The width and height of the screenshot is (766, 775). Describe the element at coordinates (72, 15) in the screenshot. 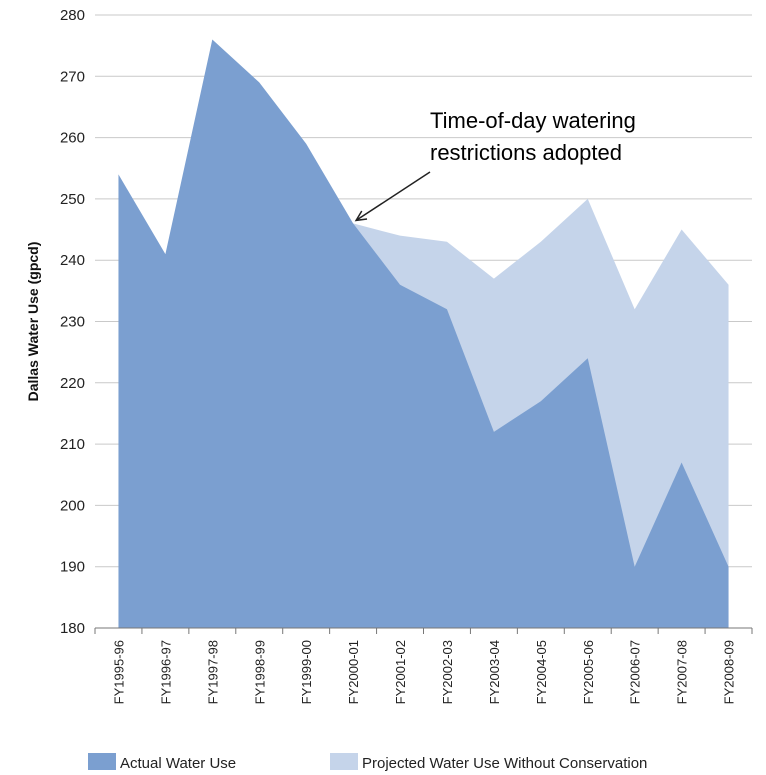

I see `y-tick-label: 280` at that location.